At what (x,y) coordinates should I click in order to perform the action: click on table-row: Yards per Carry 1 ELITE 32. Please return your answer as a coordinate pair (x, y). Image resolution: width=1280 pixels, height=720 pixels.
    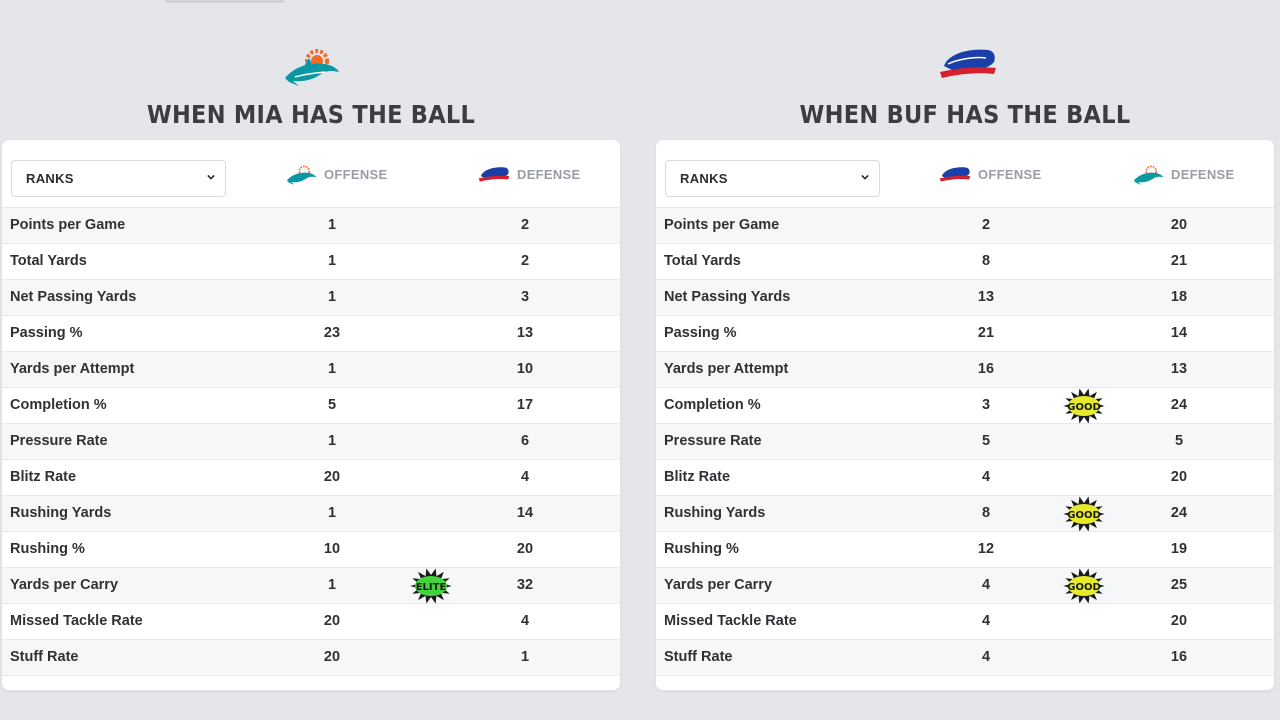
    Looking at the image, I should click on (311, 586).